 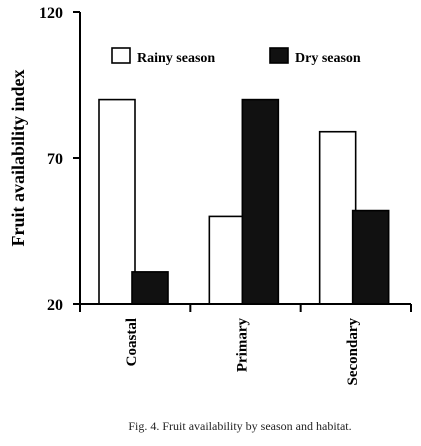 I want to click on y-tick-label: 120, so click(x=51, y=13).